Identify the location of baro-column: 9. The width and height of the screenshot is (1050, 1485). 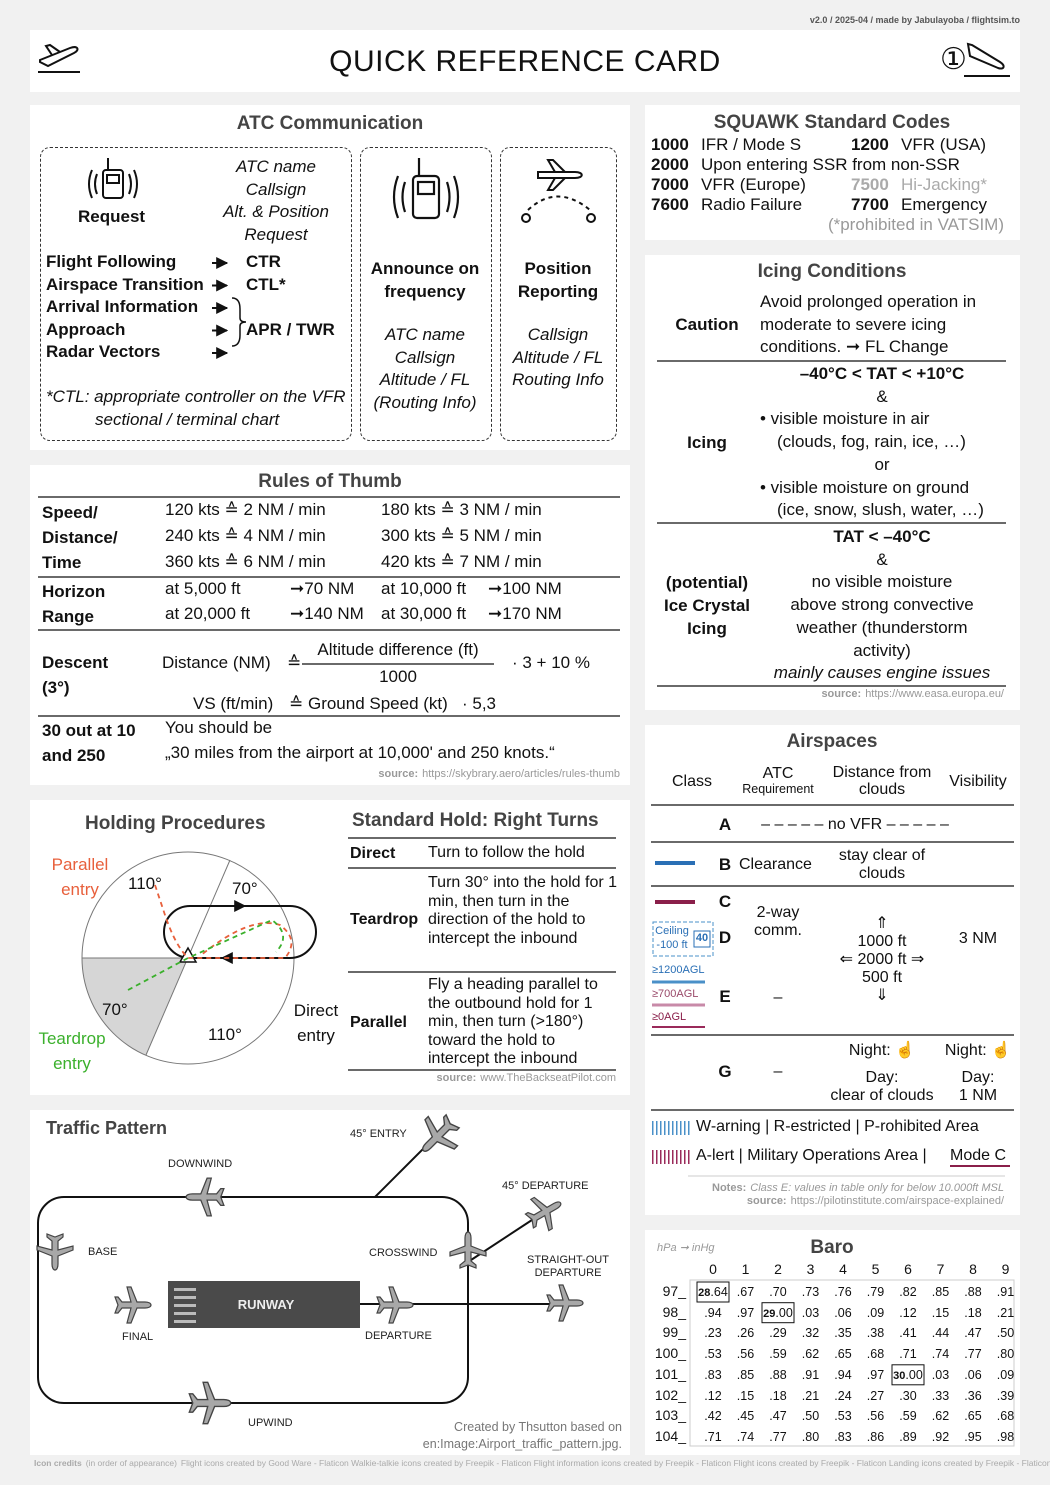
(1005, 1269).